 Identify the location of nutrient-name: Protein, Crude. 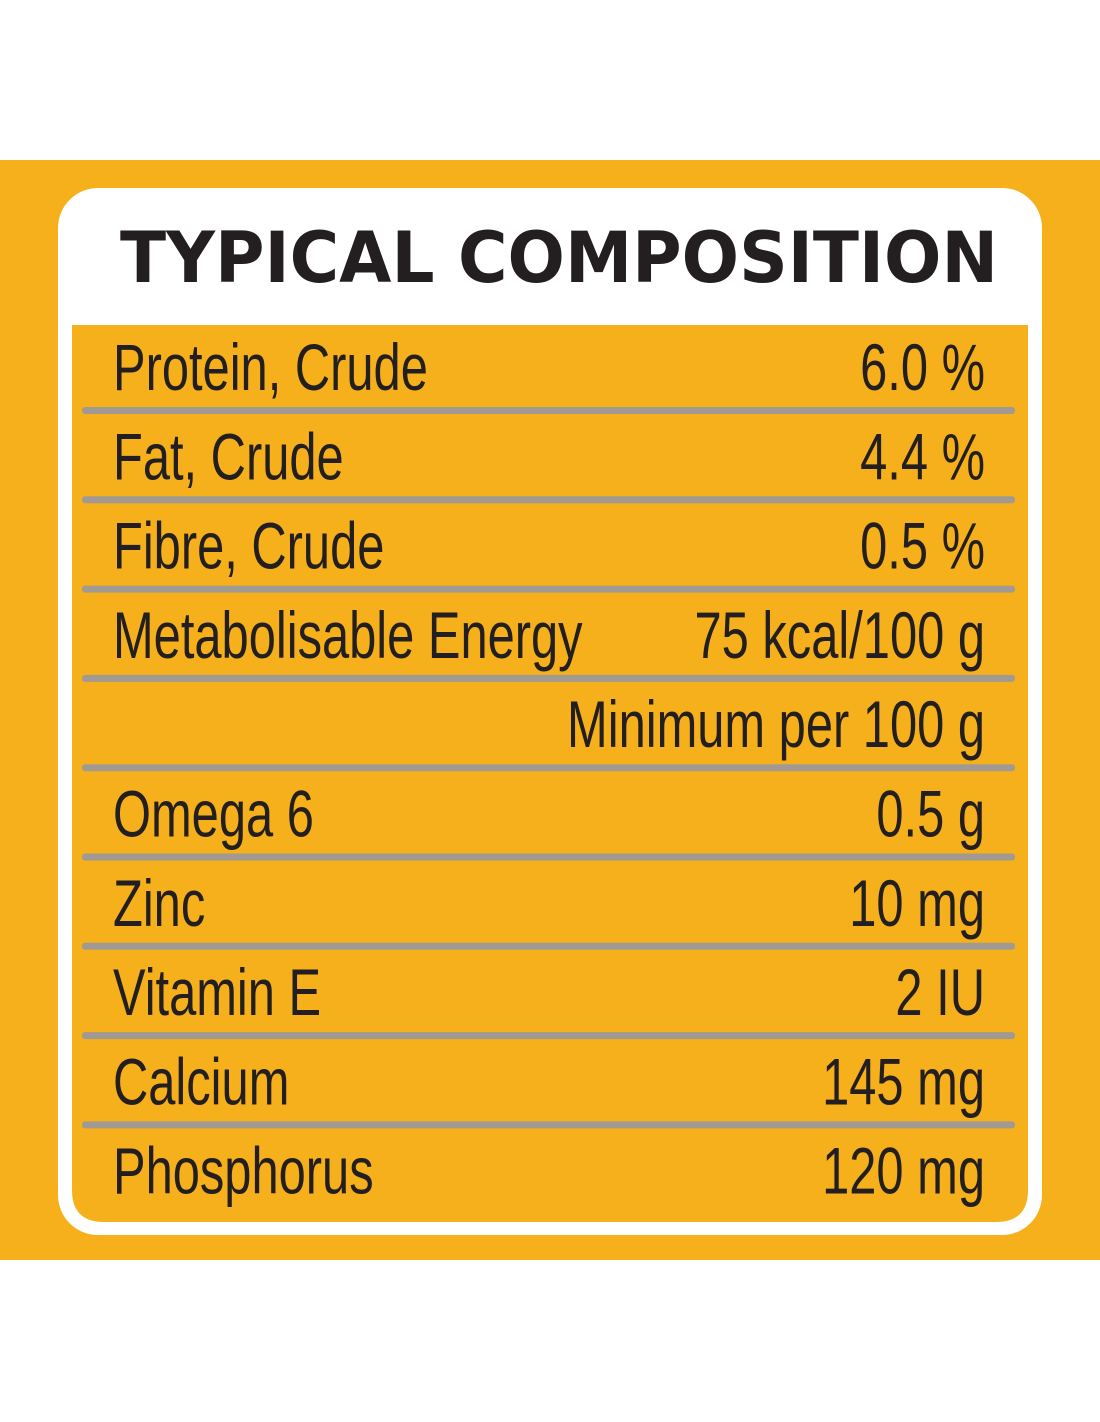
(270, 368).